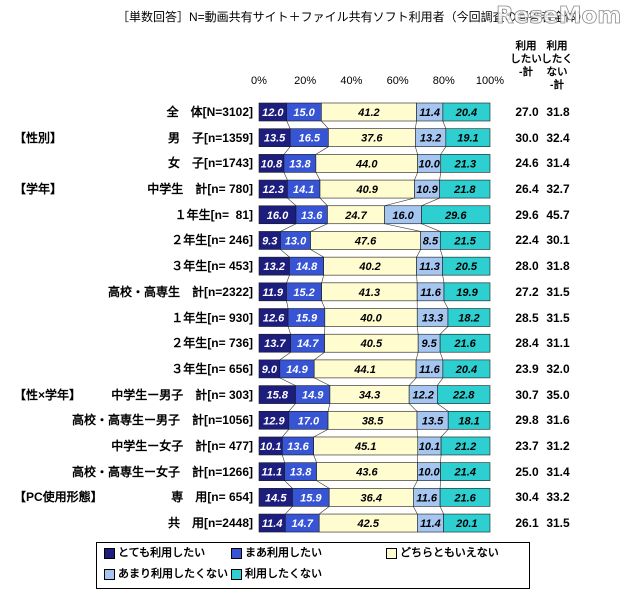  What do you see at coordinates (429, 344) in the screenshot?
I see `data-label: 9.5` at bounding box center [429, 344].